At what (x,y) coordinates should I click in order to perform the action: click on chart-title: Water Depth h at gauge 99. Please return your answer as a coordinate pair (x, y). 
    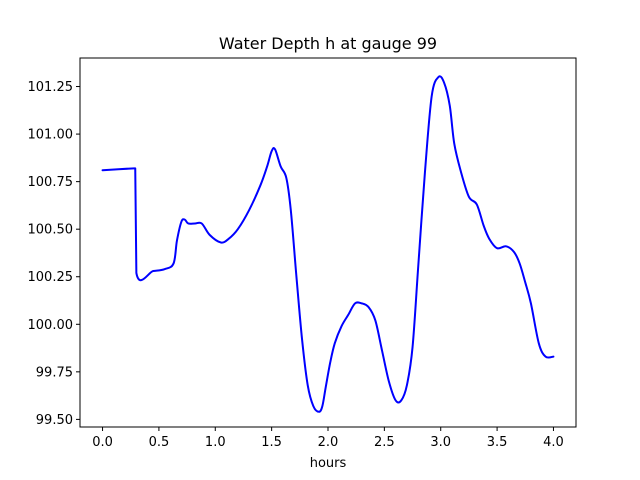
    Looking at the image, I should click on (328, 43).